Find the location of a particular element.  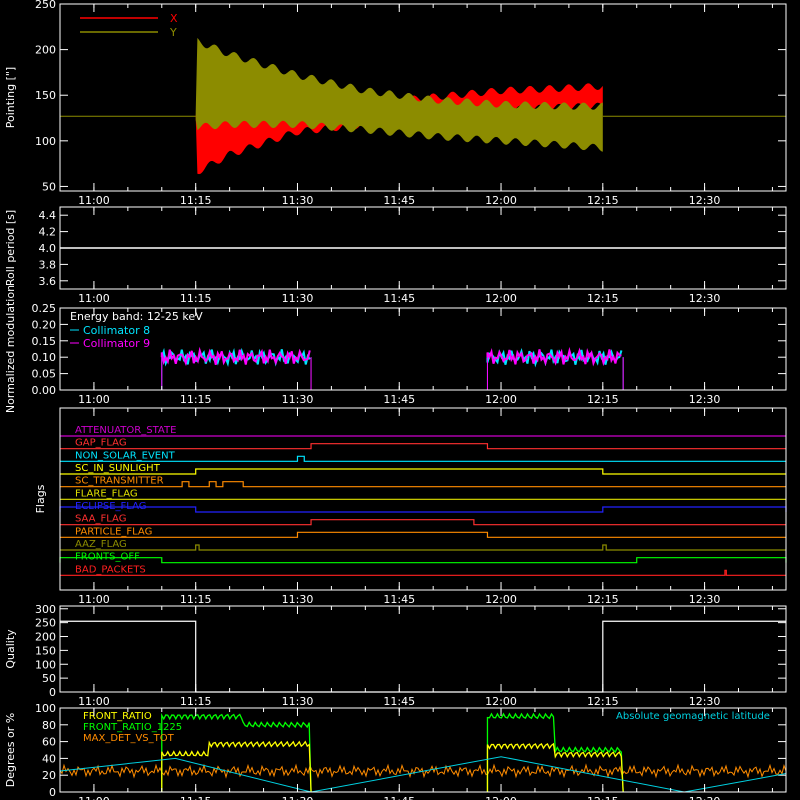

flags-xtick-label: 12:15 is located at coordinates (603, 599).